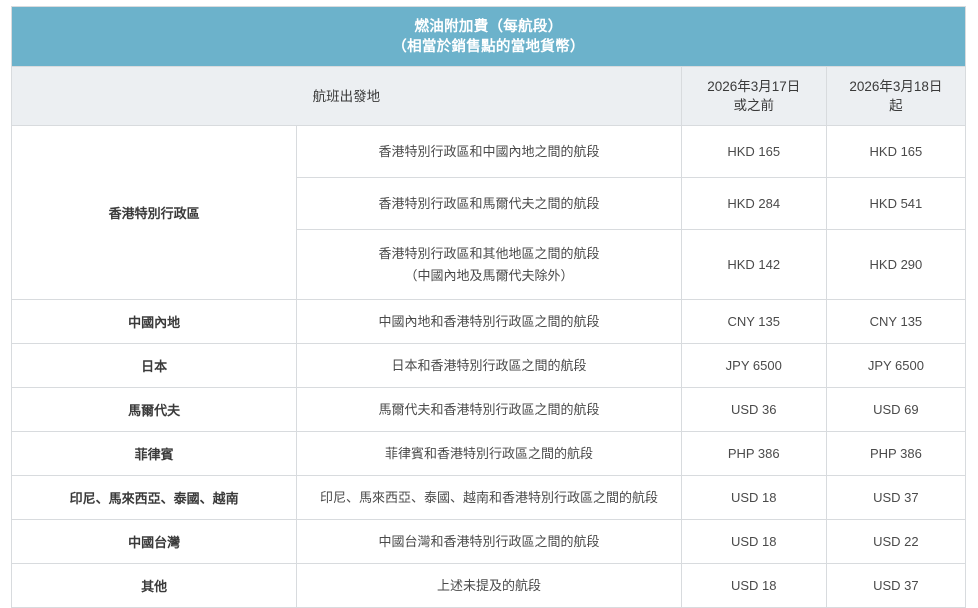  I want to click on row-price-period-2: HKD 541, so click(896, 203).